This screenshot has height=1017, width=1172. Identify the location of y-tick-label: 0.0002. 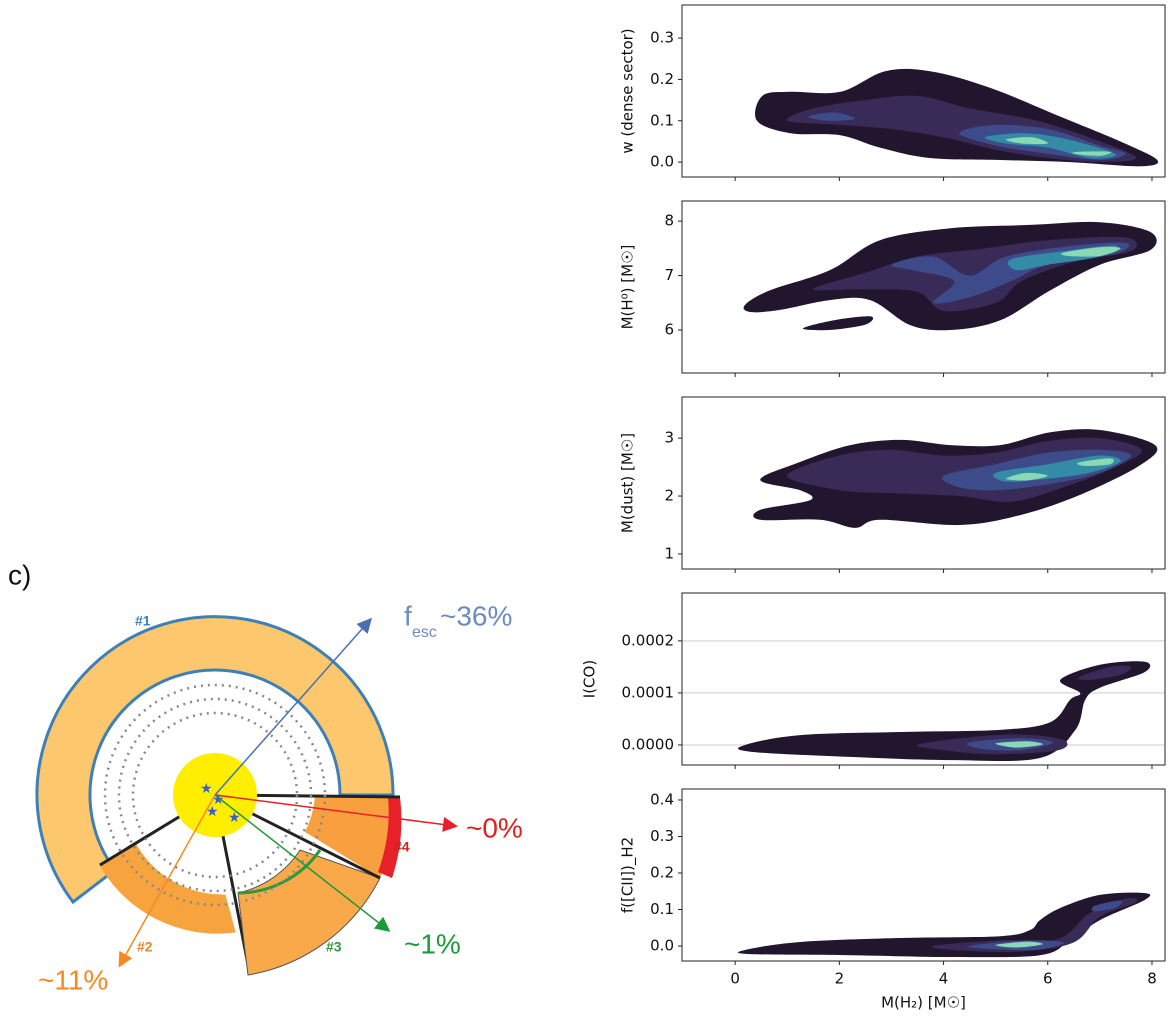
(648, 640).